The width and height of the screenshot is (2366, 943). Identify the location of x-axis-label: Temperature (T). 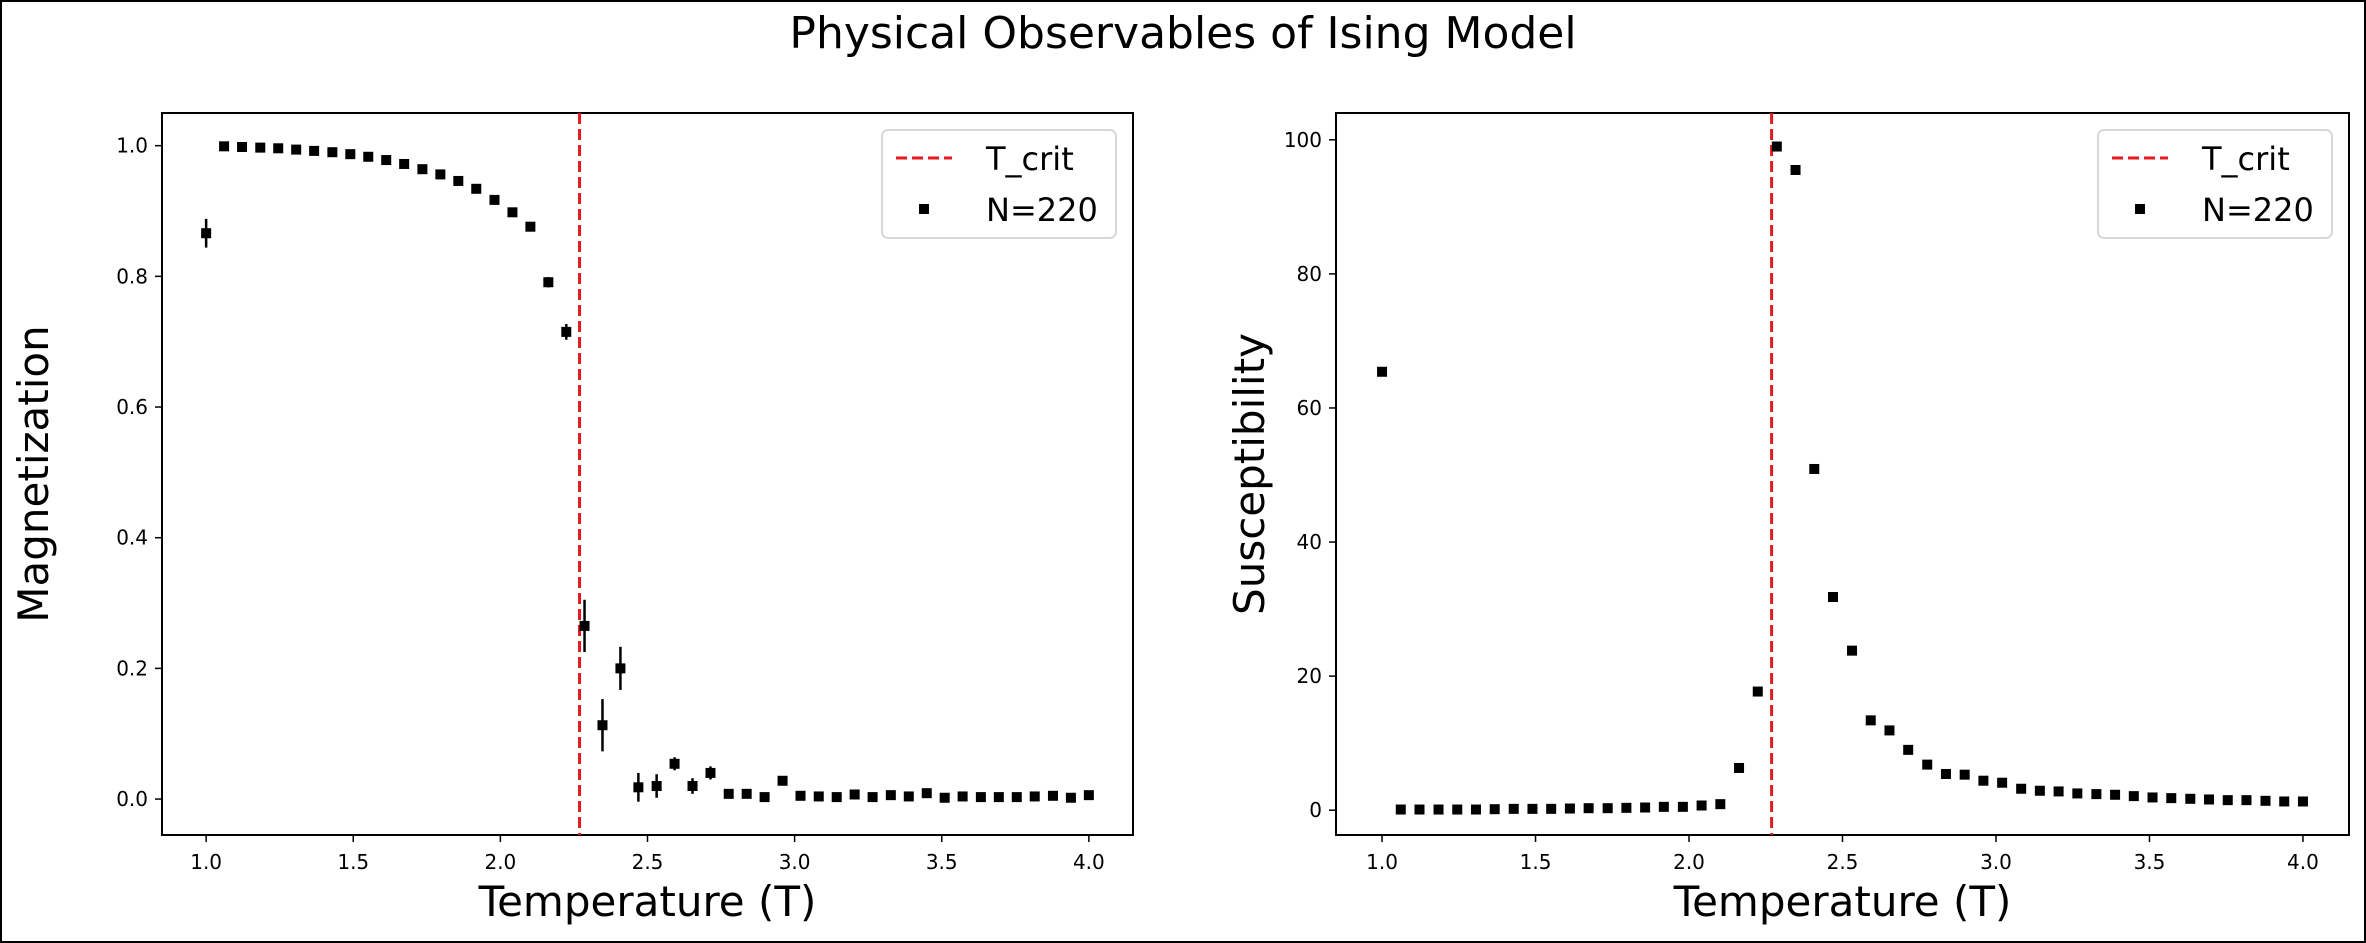
(647, 901).